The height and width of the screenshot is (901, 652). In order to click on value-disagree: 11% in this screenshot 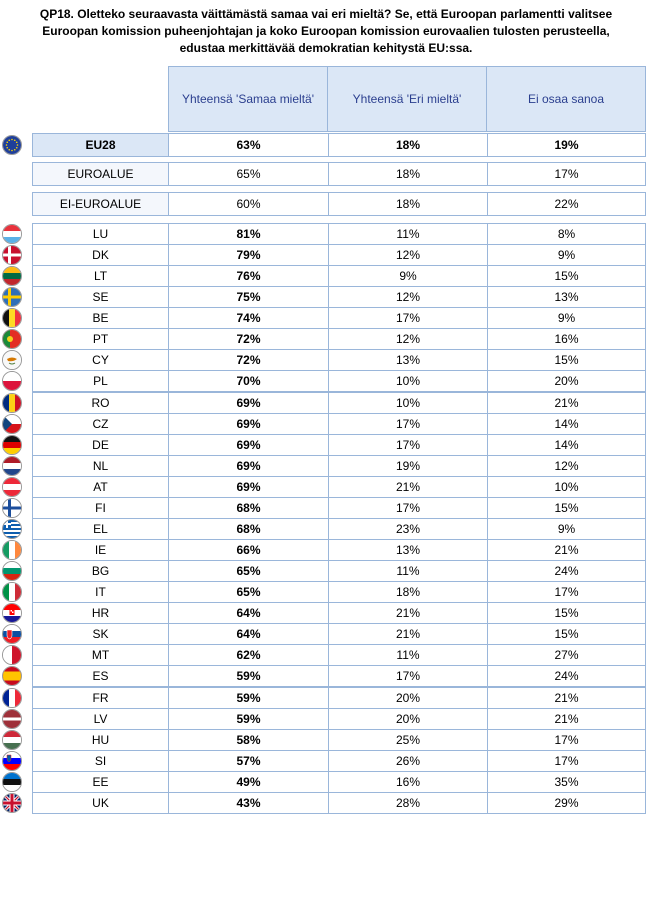, I will do `click(407, 234)`.